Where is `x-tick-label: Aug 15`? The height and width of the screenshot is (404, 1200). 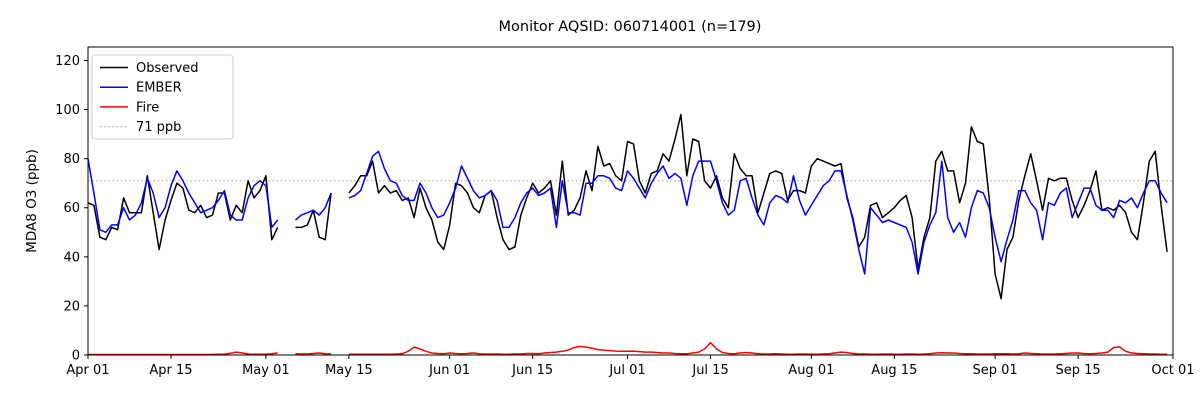 x-tick-label: Aug 15 is located at coordinates (894, 370).